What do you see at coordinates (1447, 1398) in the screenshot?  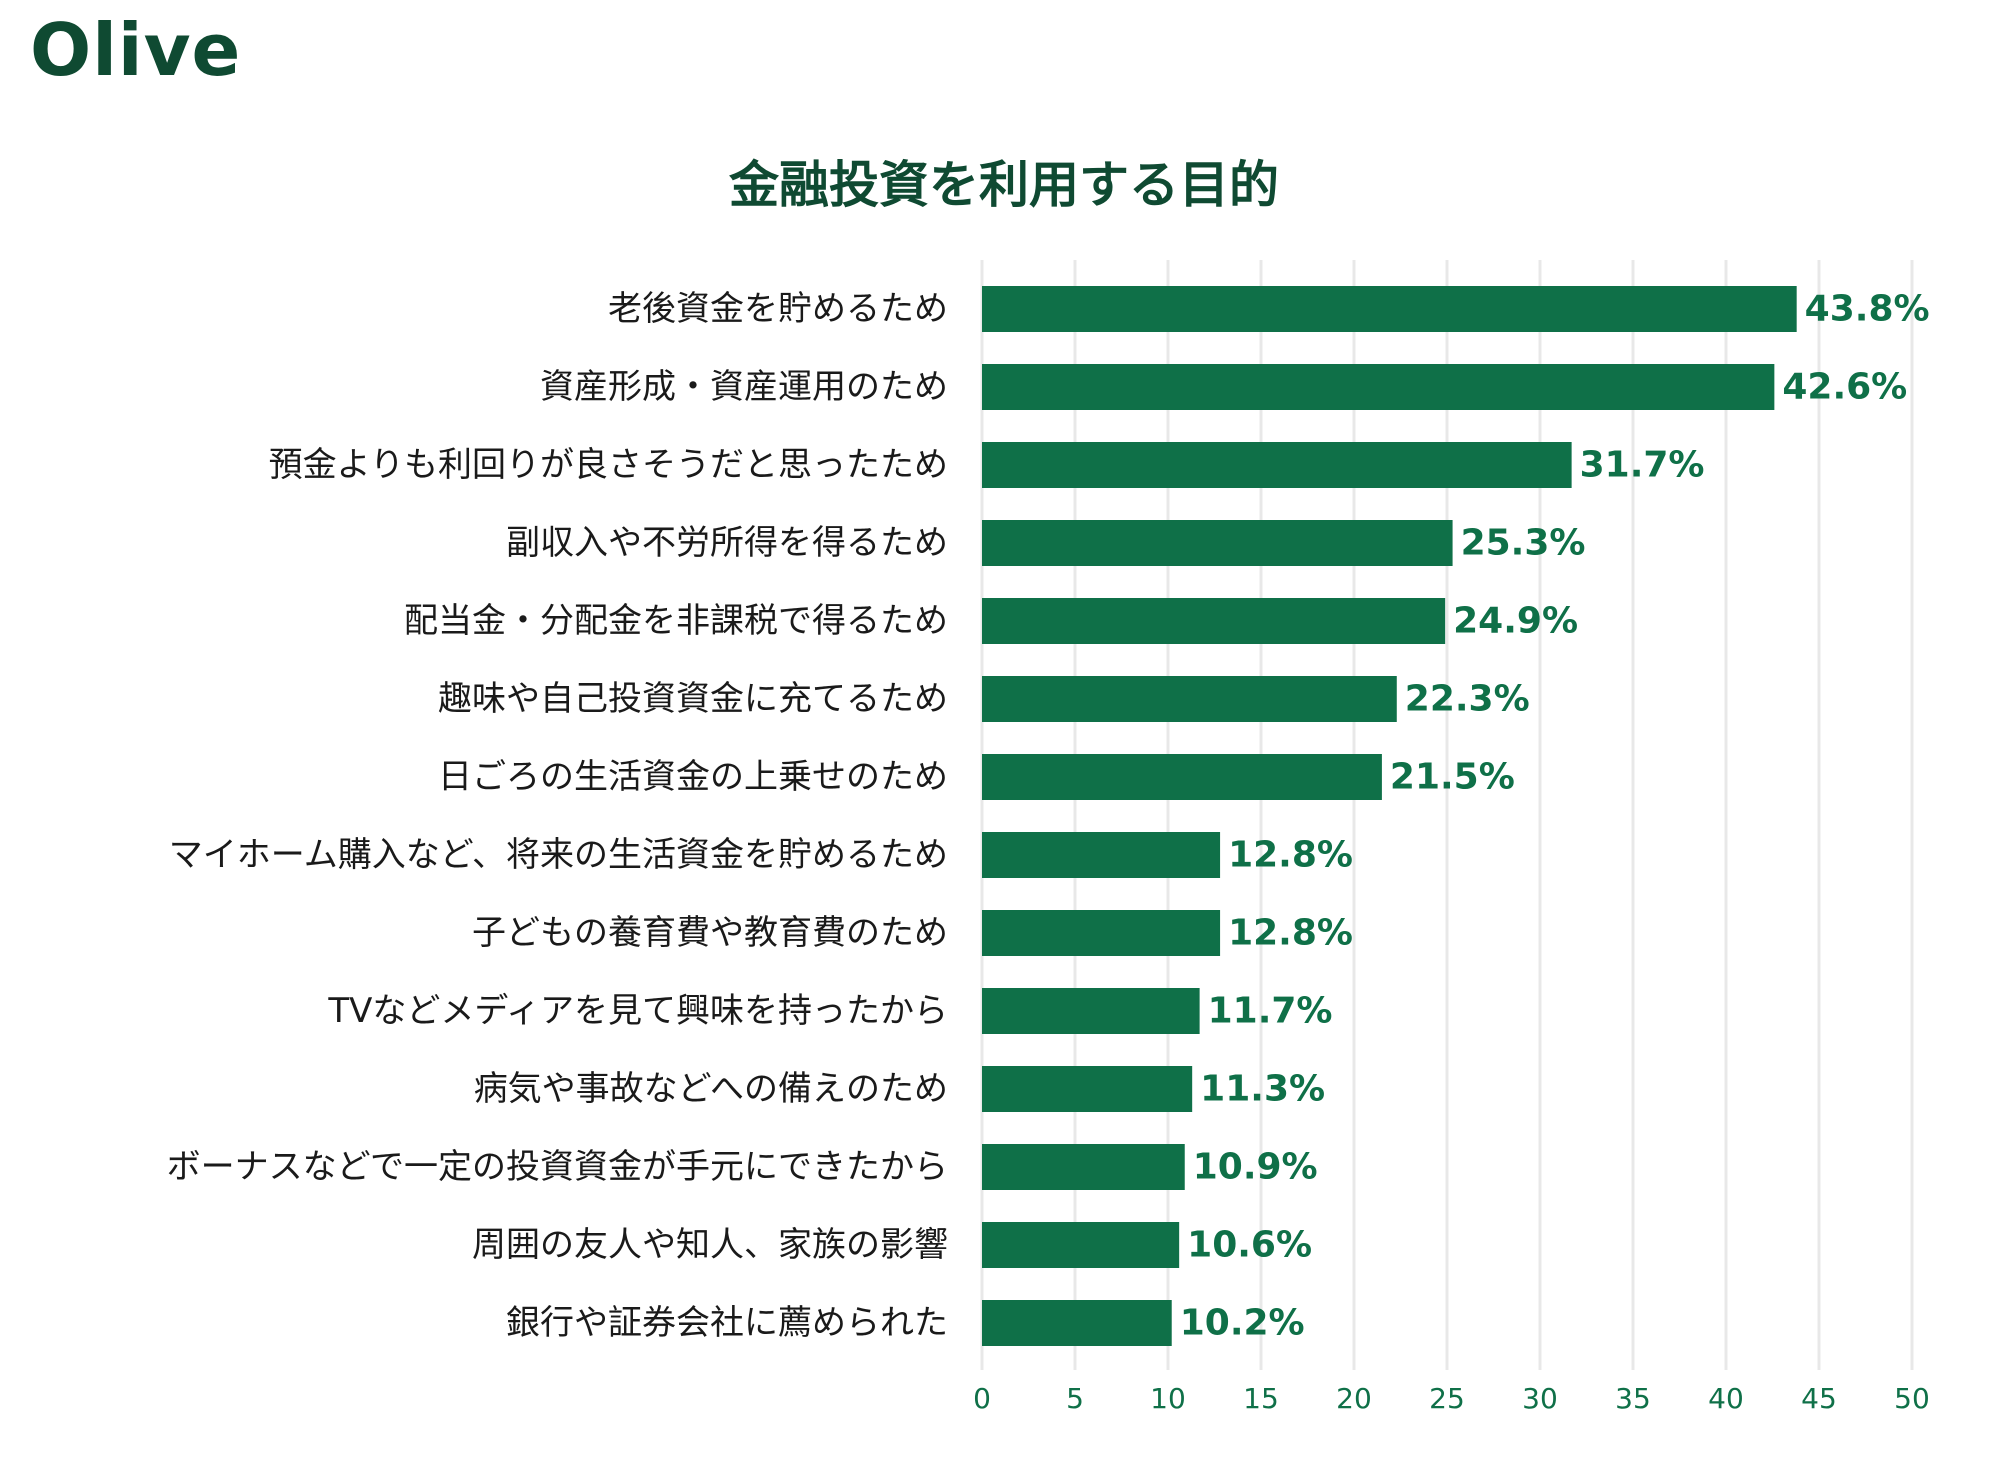 I see `x-tick-label: 25` at bounding box center [1447, 1398].